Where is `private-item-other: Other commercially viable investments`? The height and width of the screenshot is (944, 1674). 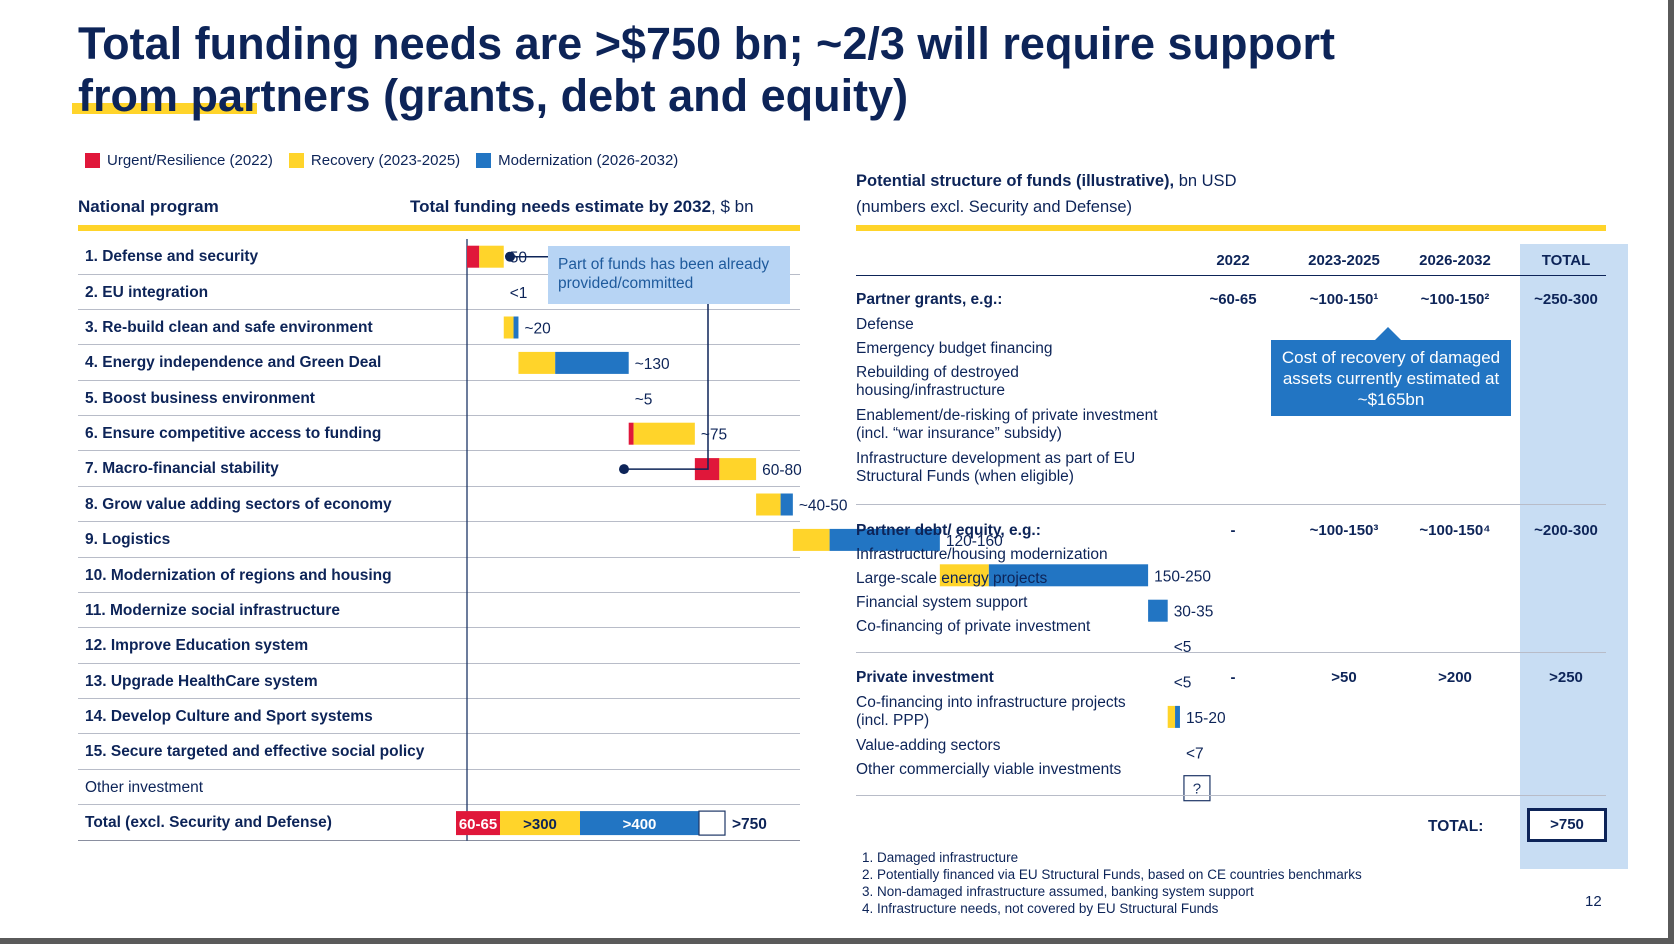 private-item-other: Other commercially viable investments is located at coordinates (989, 769).